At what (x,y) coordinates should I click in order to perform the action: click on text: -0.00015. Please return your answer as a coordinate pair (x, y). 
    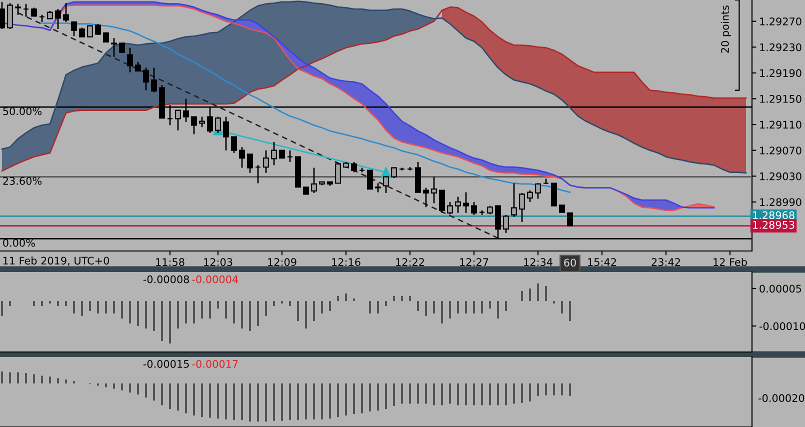
    Looking at the image, I should click on (166, 364).